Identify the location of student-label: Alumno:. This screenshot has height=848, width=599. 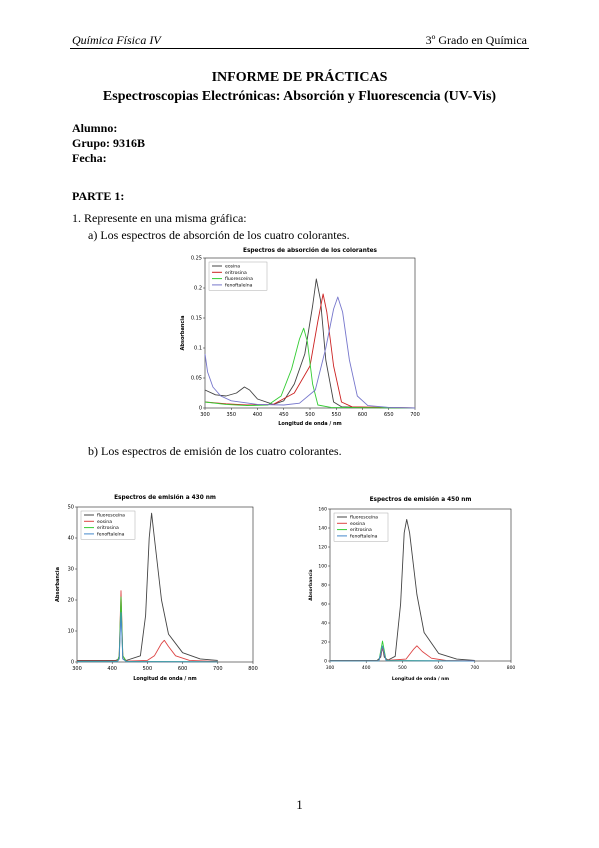
(95, 128).